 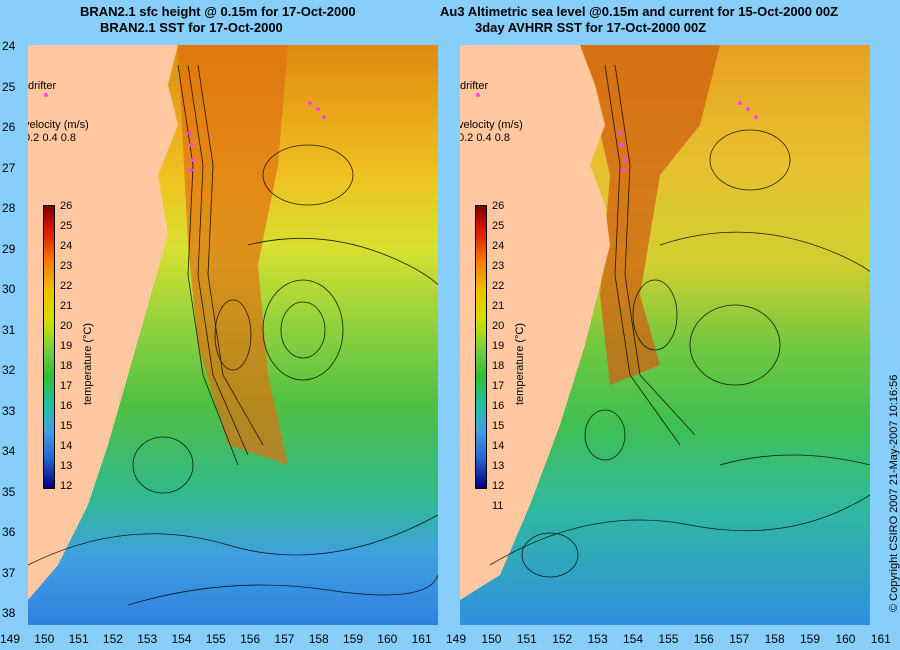 What do you see at coordinates (9, 613) in the screenshot?
I see `y-axis-tick: 38` at bounding box center [9, 613].